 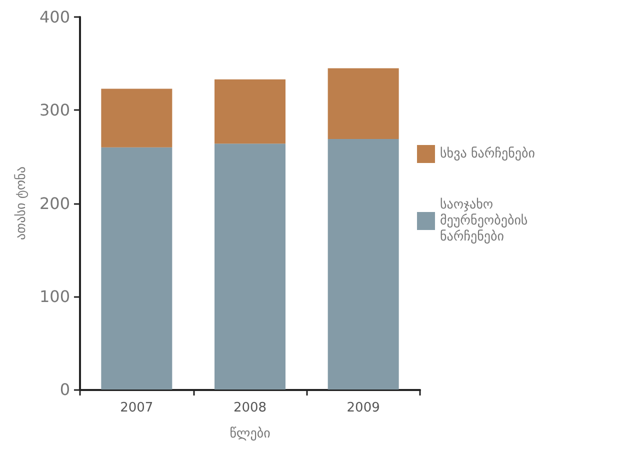 What do you see at coordinates (363, 408) in the screenshot?
I see `x-tick-label: 2009` at bounding box center [363, 408].